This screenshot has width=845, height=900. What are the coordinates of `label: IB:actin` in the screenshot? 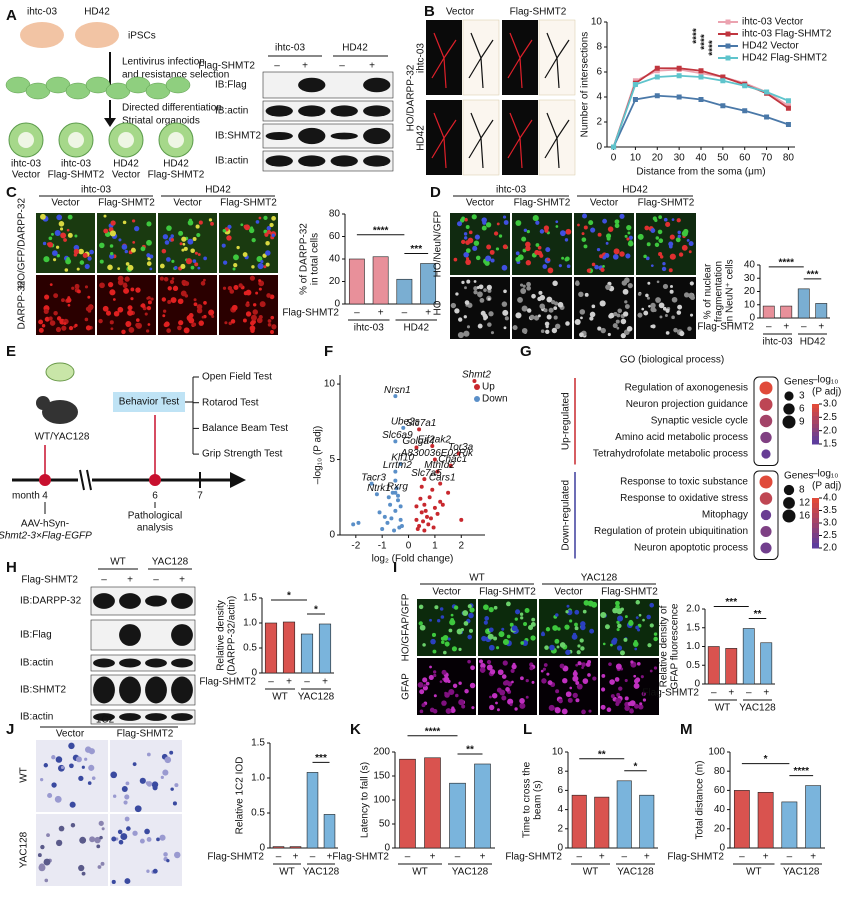 It's located at (36, 663).